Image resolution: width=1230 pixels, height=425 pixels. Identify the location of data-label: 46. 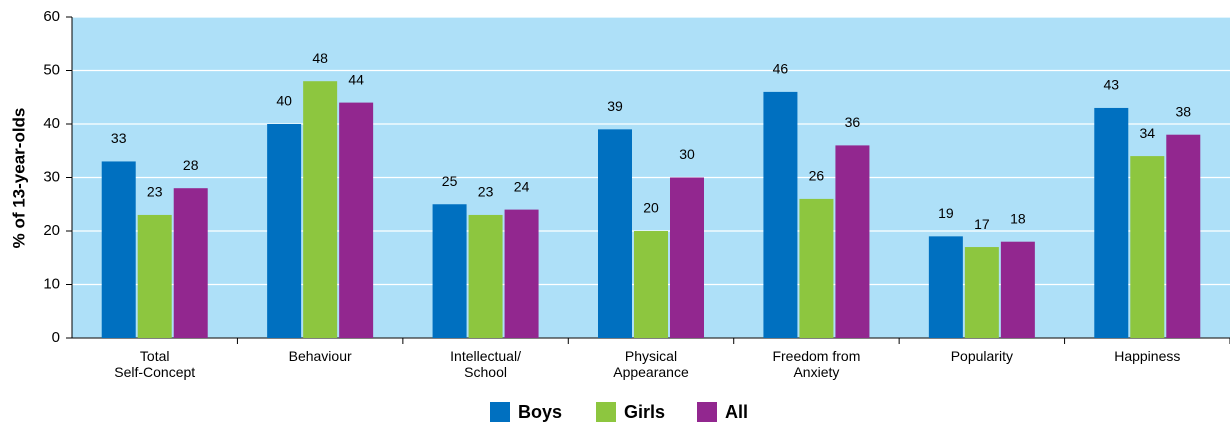
(781, 69).